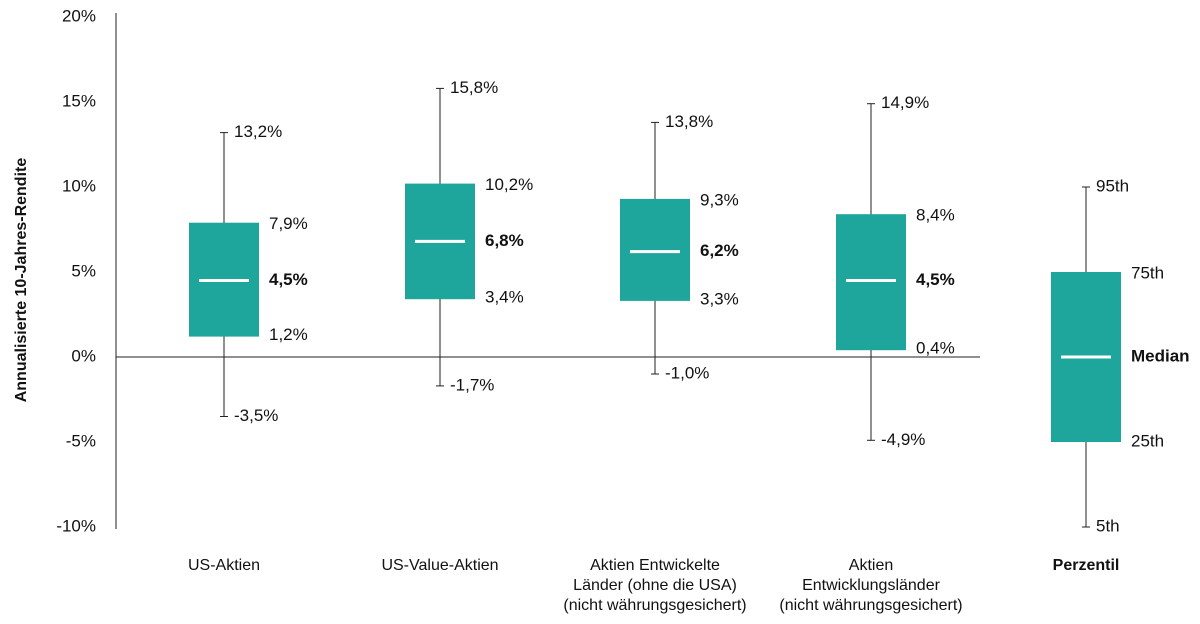 The width and height of the screenshot is (1200, 624). I want to click on y-tick-label: 15%, so click(79, 100).